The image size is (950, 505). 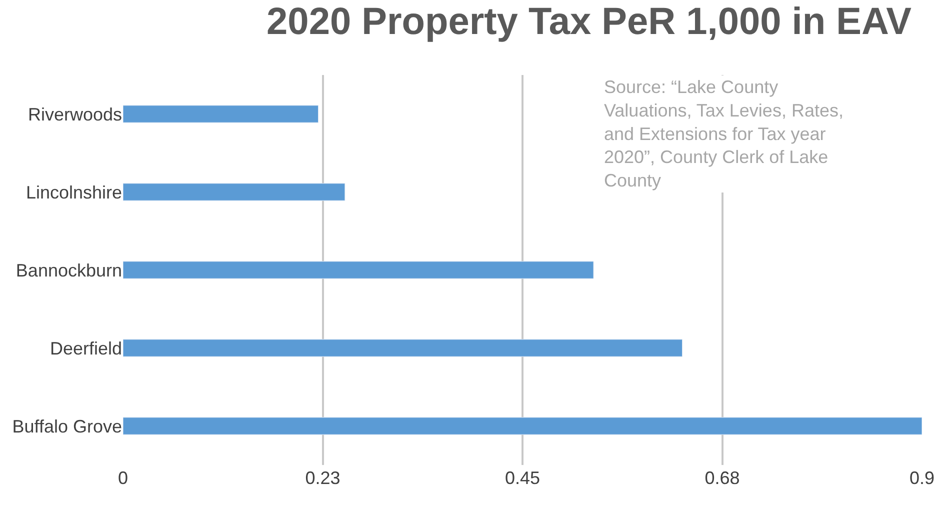 What do you see at coordinates (922, 478) in the screenshot?
I see `x-tick-label: 0.9` at bounding box center [922, 478].